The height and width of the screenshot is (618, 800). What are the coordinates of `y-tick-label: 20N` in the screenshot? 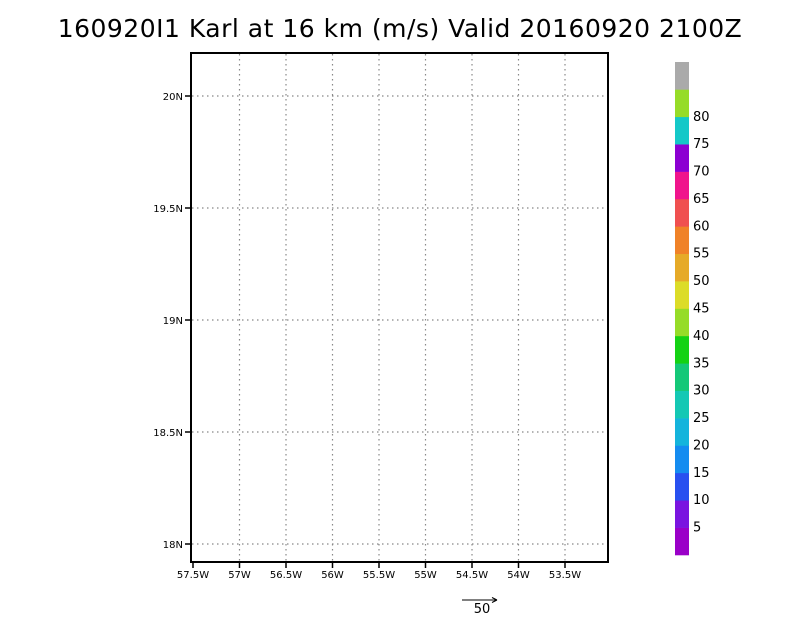 It's located at (173, 97).